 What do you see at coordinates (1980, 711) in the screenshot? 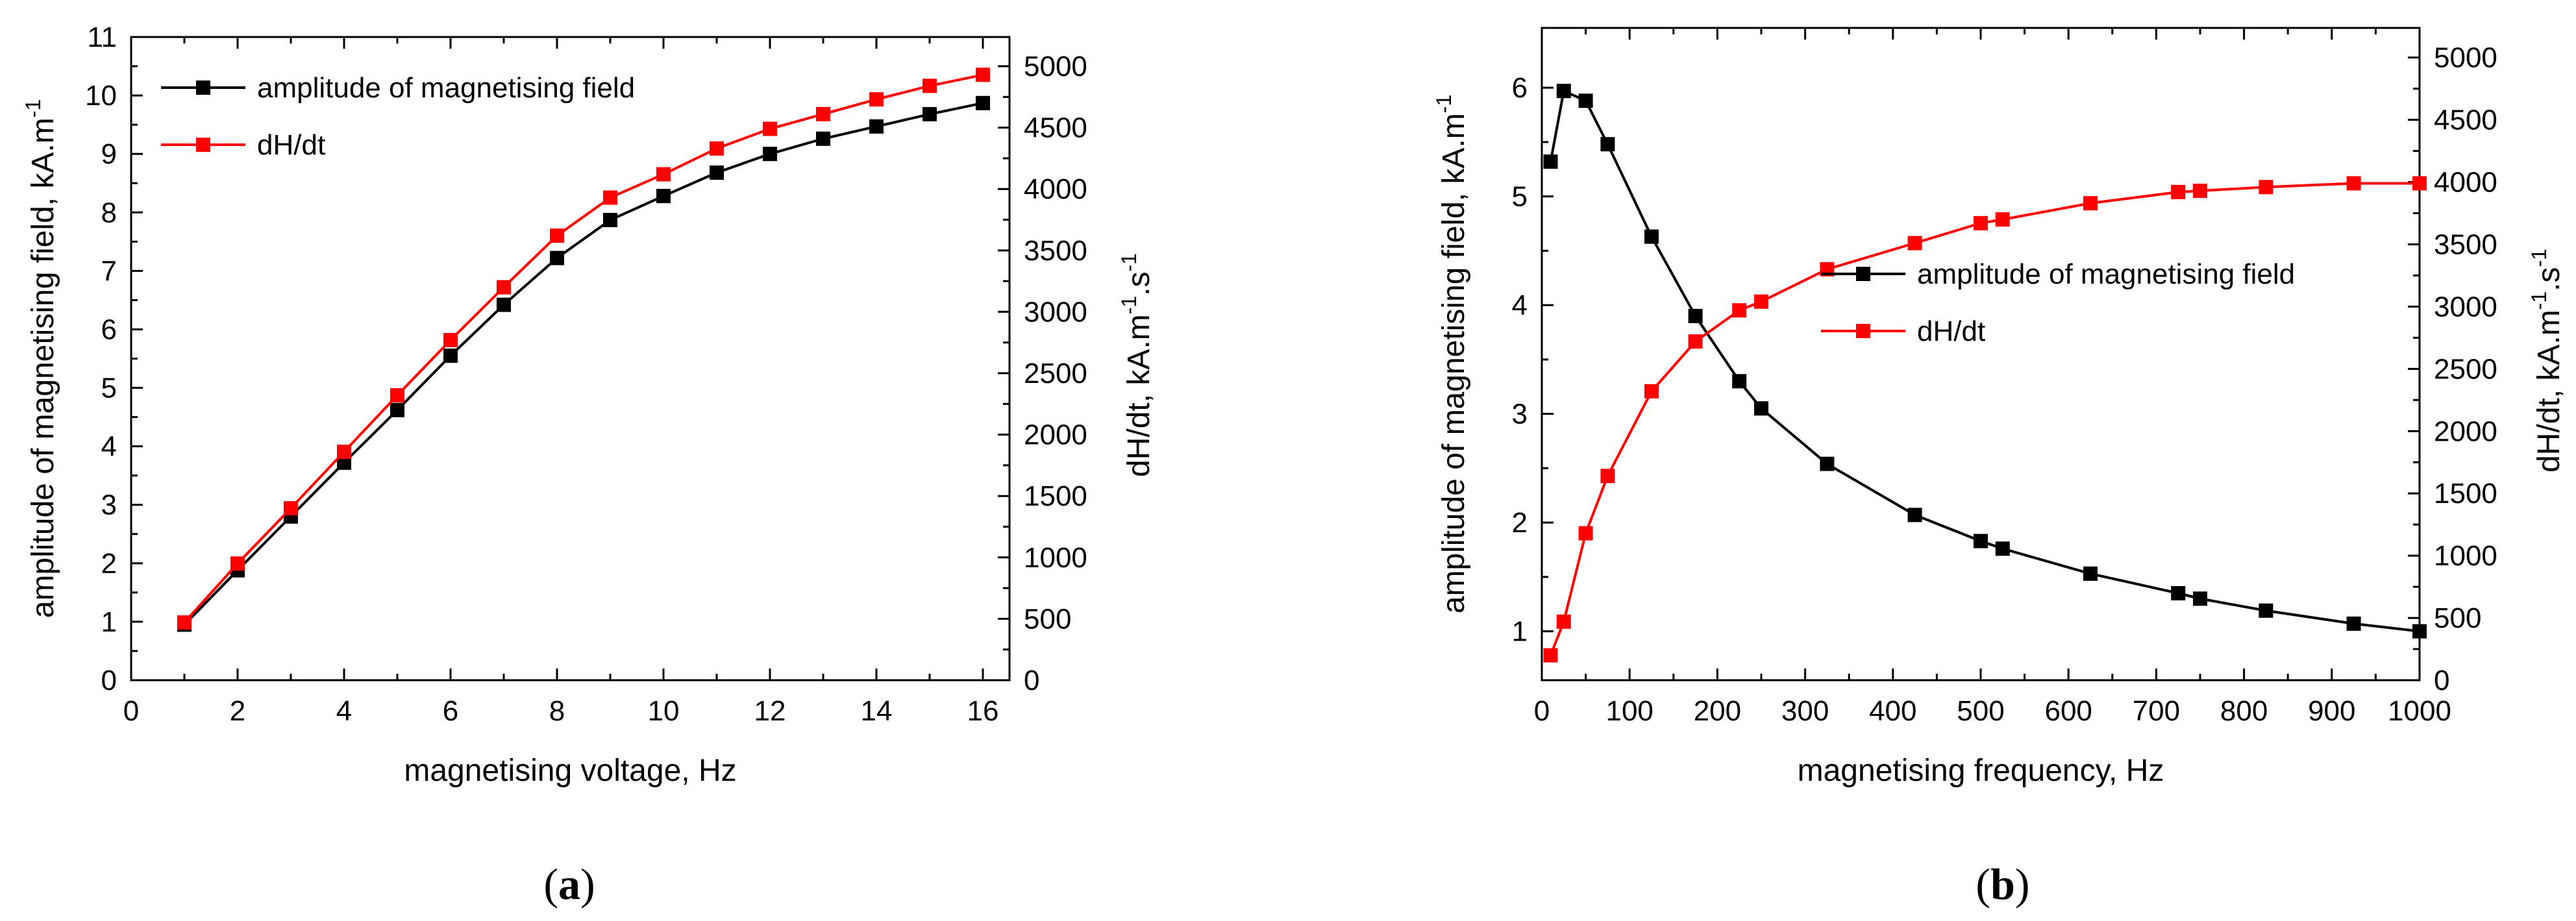
I see `x-tick-label: 500` at bounding box center [1980, 711].